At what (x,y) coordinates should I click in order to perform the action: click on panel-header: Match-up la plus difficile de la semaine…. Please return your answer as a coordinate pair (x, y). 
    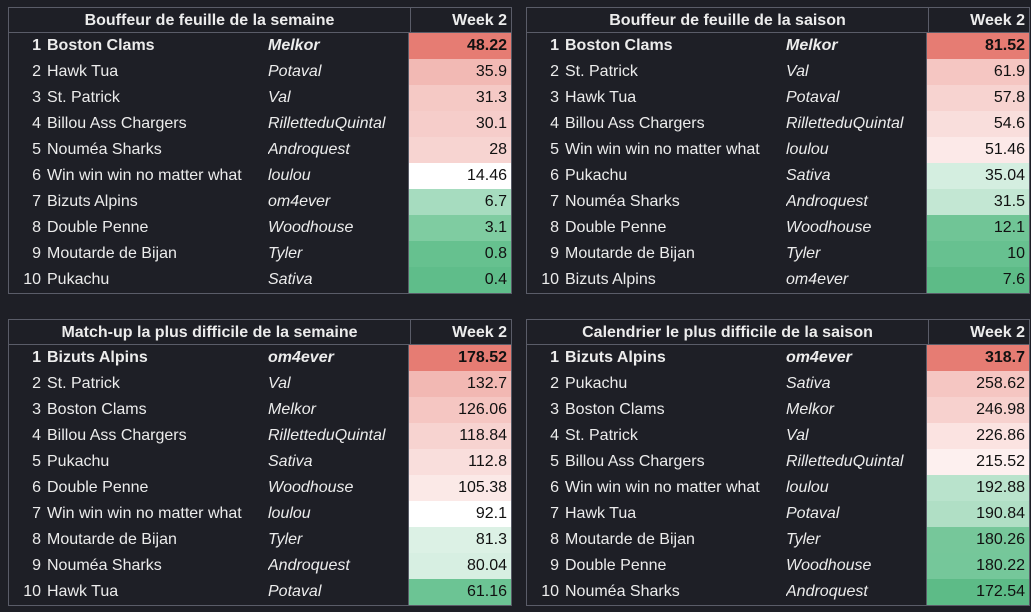
    Looking at the image, I should click on (260, 332).